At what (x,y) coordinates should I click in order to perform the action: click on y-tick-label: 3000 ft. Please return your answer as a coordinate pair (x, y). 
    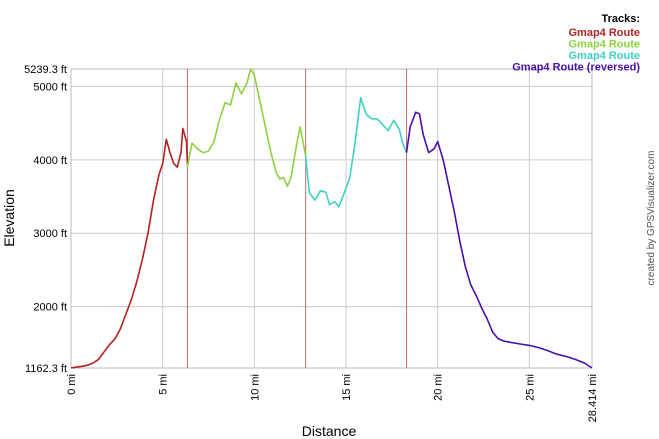
    Looking at the image, I should click on (50, 234).